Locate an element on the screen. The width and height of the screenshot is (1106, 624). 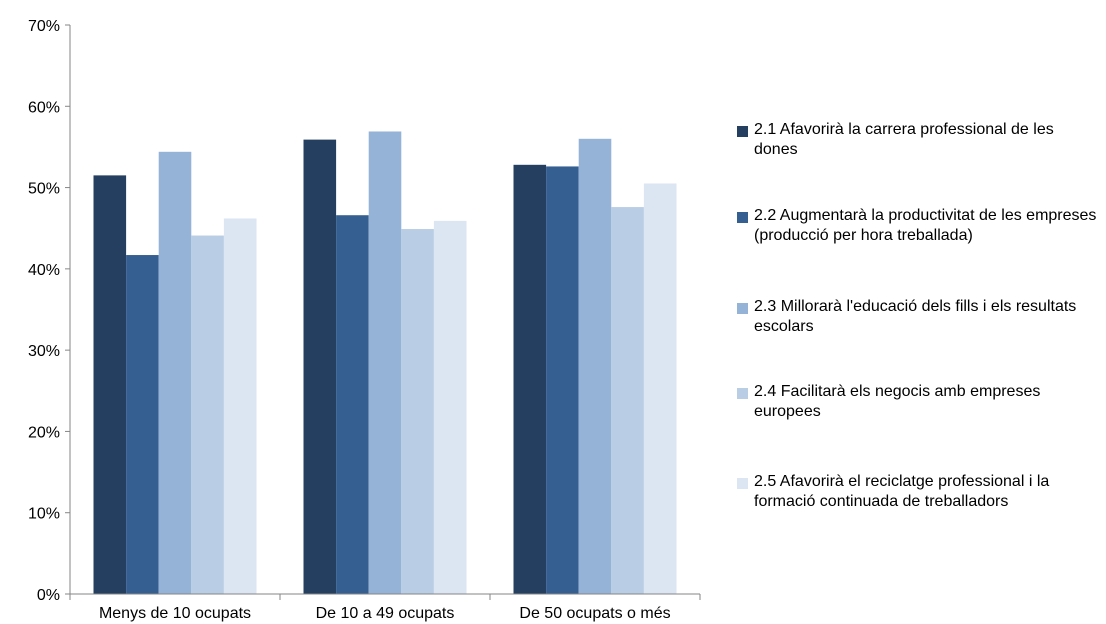
y-tick-label: 10% is located at coordinates (44, 514).